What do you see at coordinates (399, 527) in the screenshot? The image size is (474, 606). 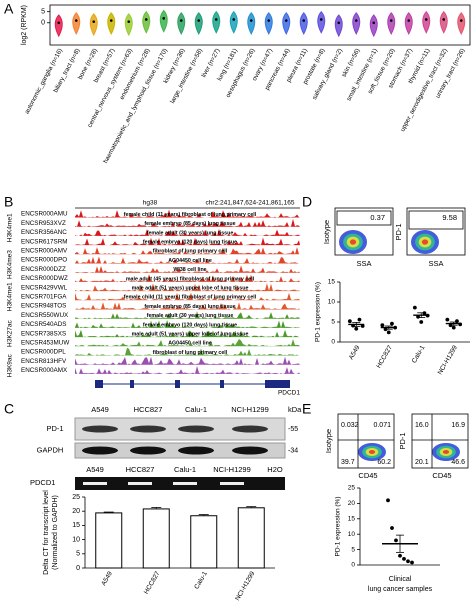 I see `axis` at bounding box center [399, 527].